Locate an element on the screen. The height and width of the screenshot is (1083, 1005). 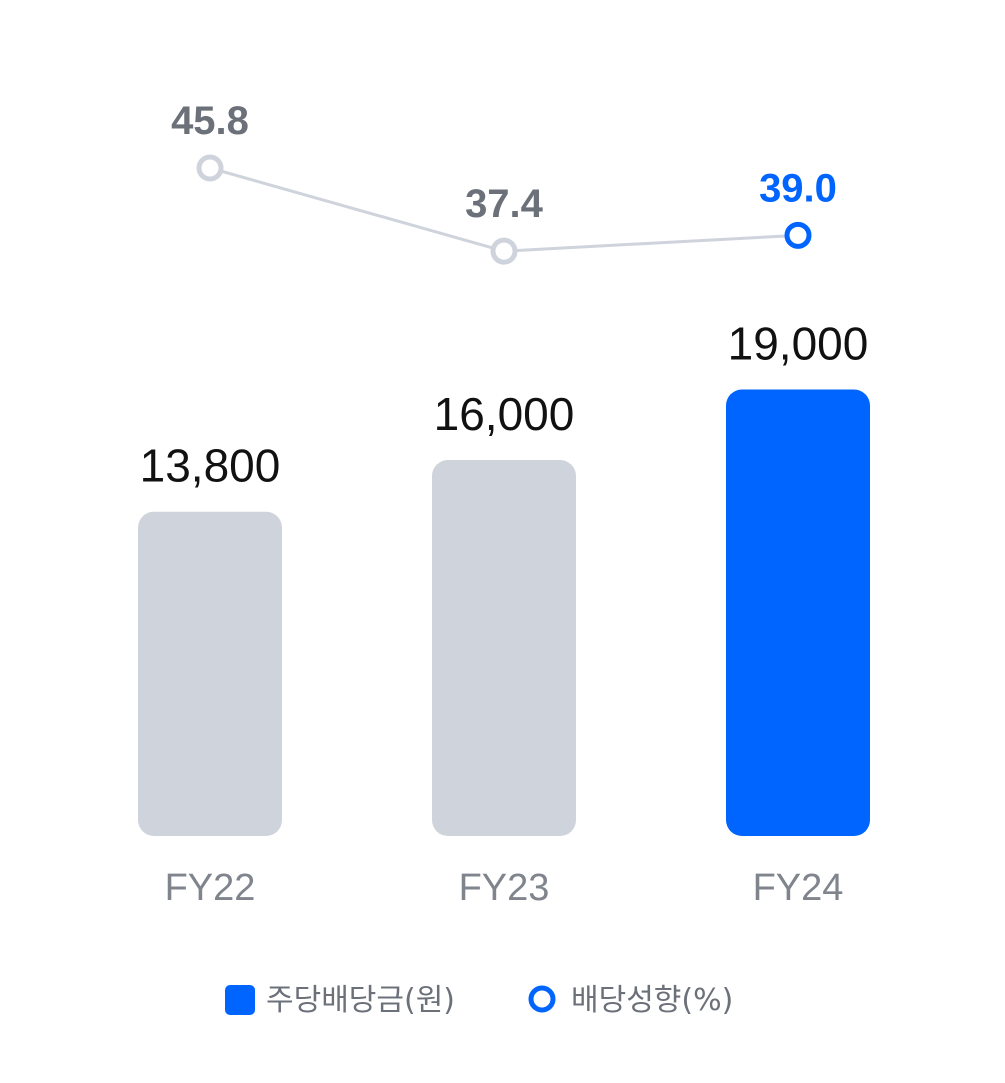
legend-swatch-dividend is located at coordinates (240, 1000).